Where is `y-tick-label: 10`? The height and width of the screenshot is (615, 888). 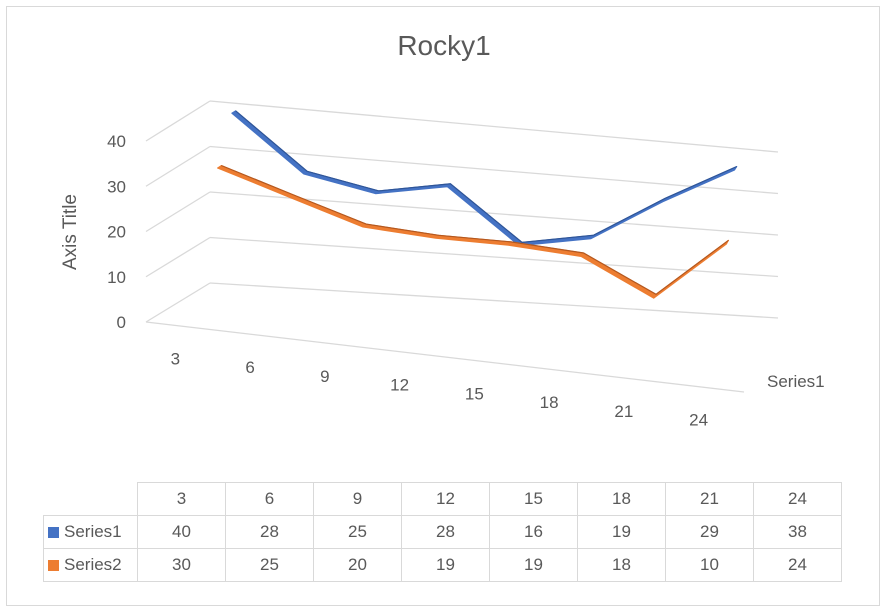 y-tick-label: 10 is located at coordinates (116, 277).